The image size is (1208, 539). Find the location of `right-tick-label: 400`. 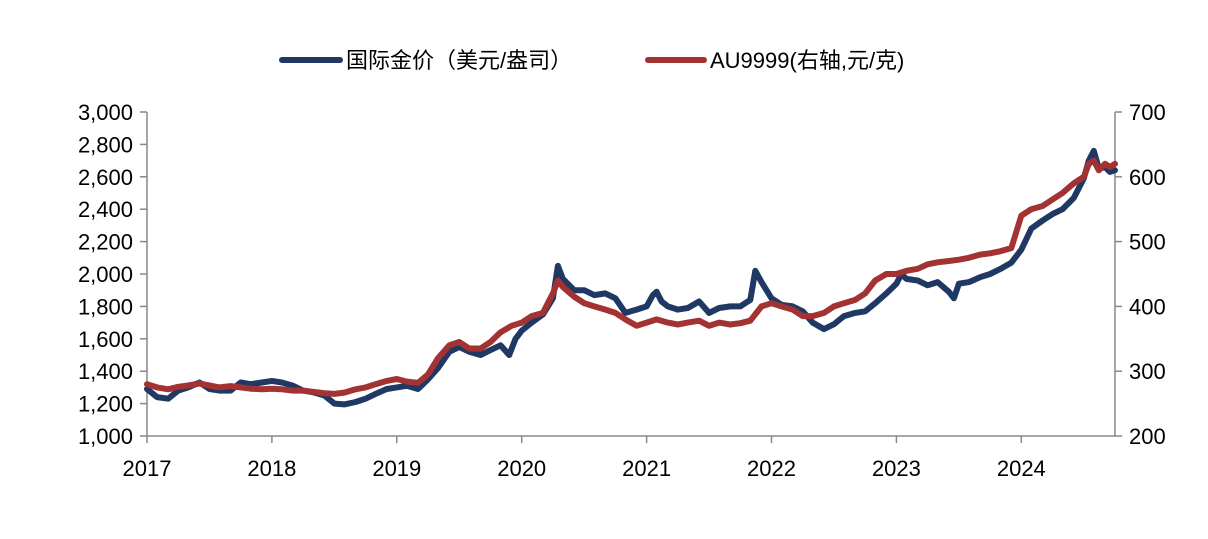

right-tick-label: 400 is located at coordinates (1147, 306).